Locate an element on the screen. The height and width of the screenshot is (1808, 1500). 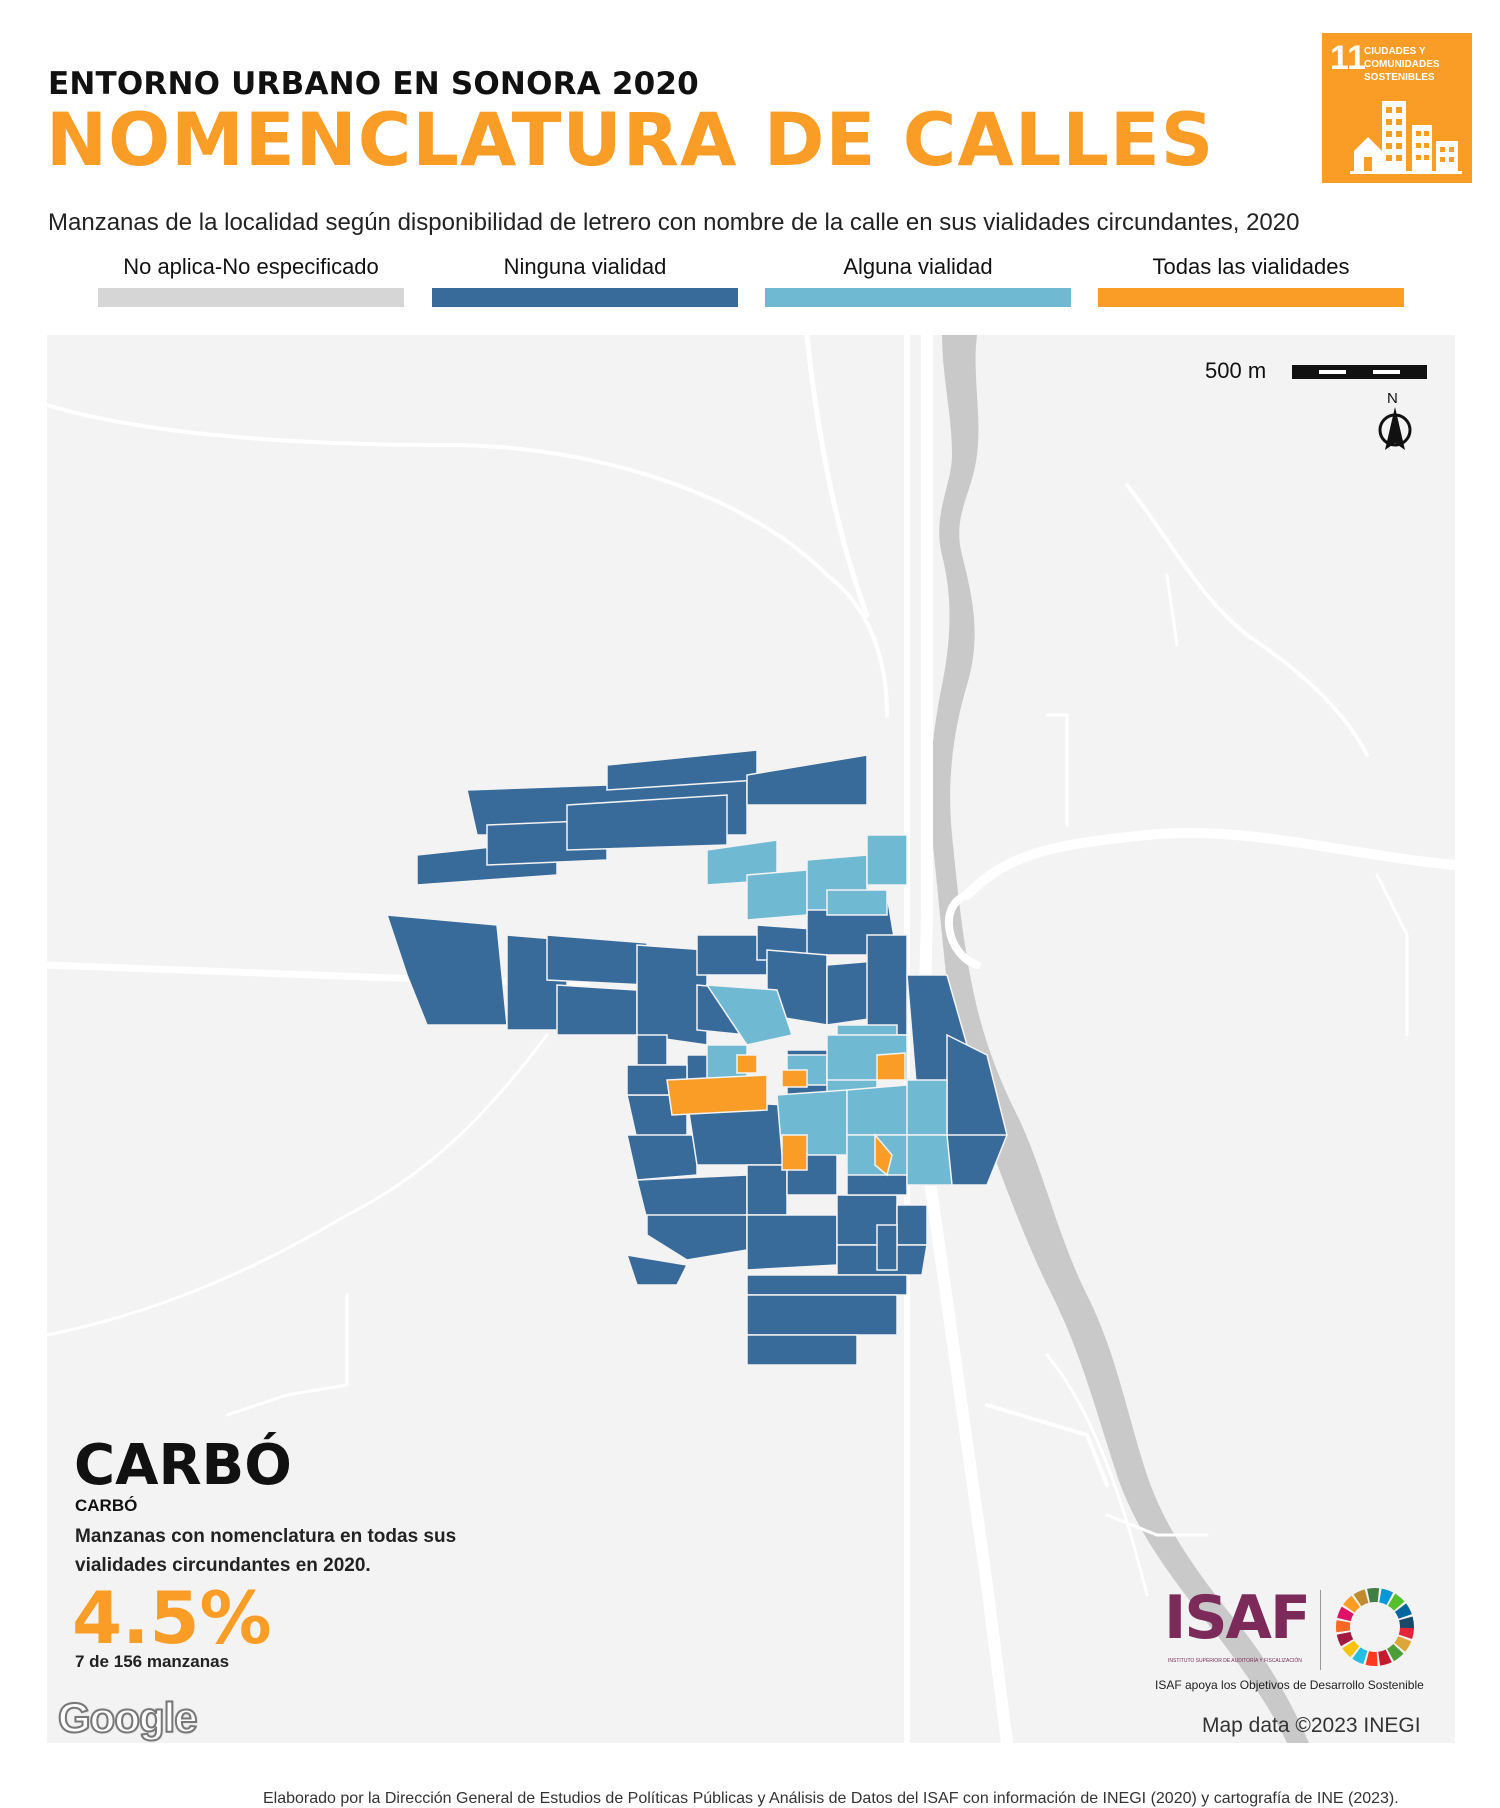
legend-item-todas: Todas las vialidades is located at coordinates (1251, 279).